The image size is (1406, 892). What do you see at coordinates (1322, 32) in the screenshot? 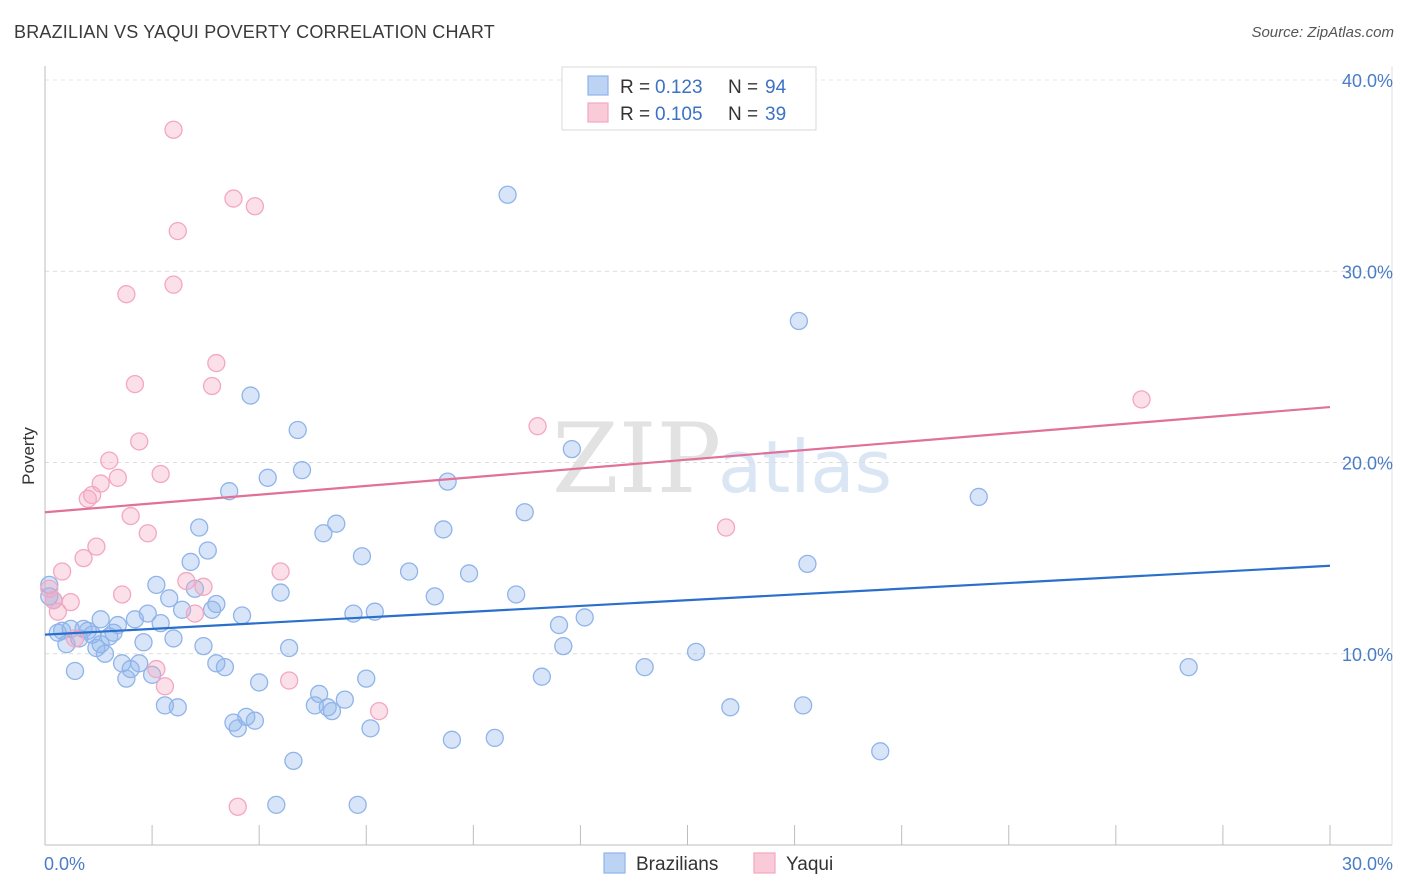
I see `chart-source: Source: ZipAtlas.com` at bounding box center [1322, 32].